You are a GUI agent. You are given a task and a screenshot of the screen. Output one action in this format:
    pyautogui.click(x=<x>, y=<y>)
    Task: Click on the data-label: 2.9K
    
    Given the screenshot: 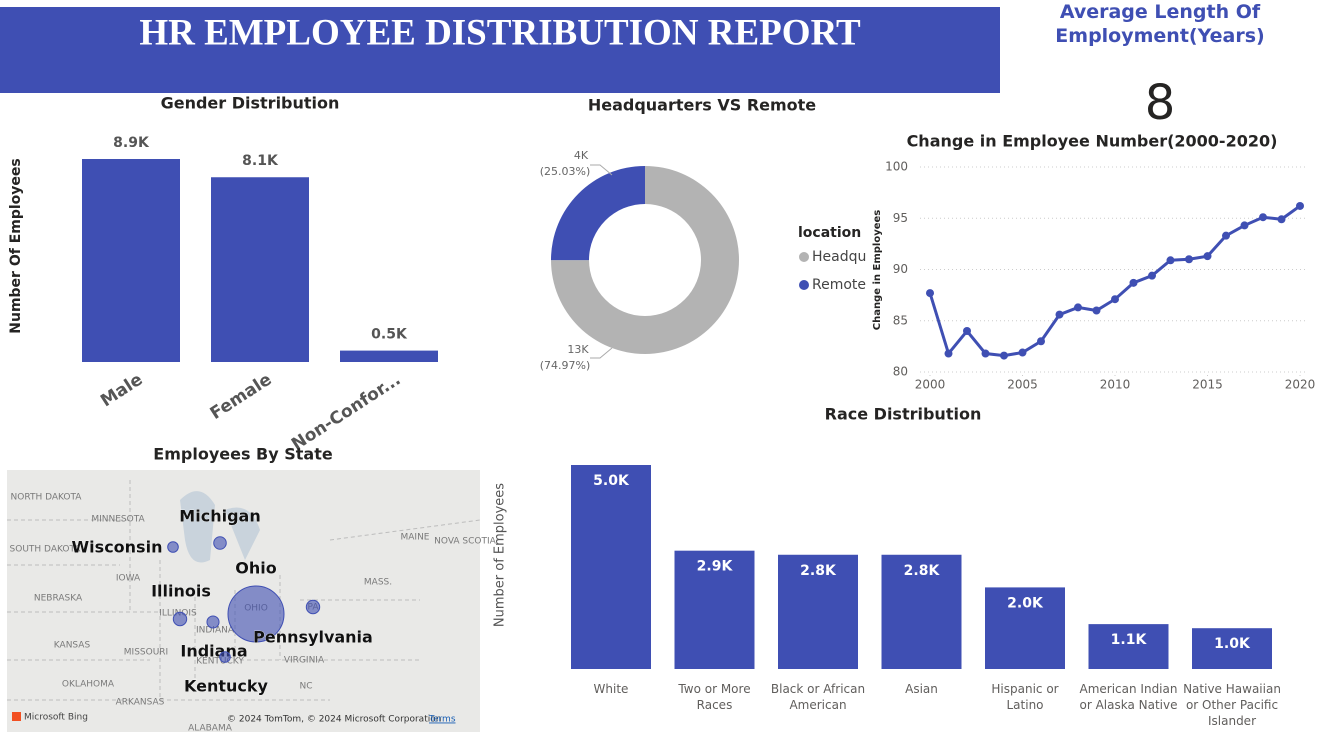 What is the action you would take?
    pyautogui.click(x=715, y=567)
    